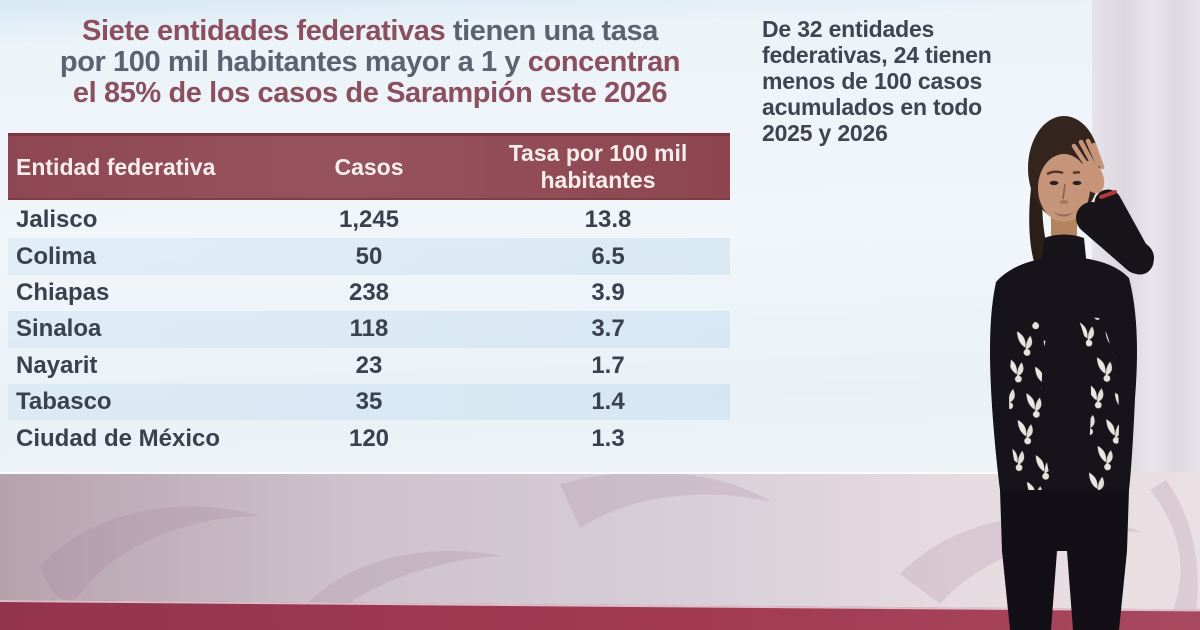 The image size is (1200, 630). I want to click on speaker-photo, so click(1072, 373).